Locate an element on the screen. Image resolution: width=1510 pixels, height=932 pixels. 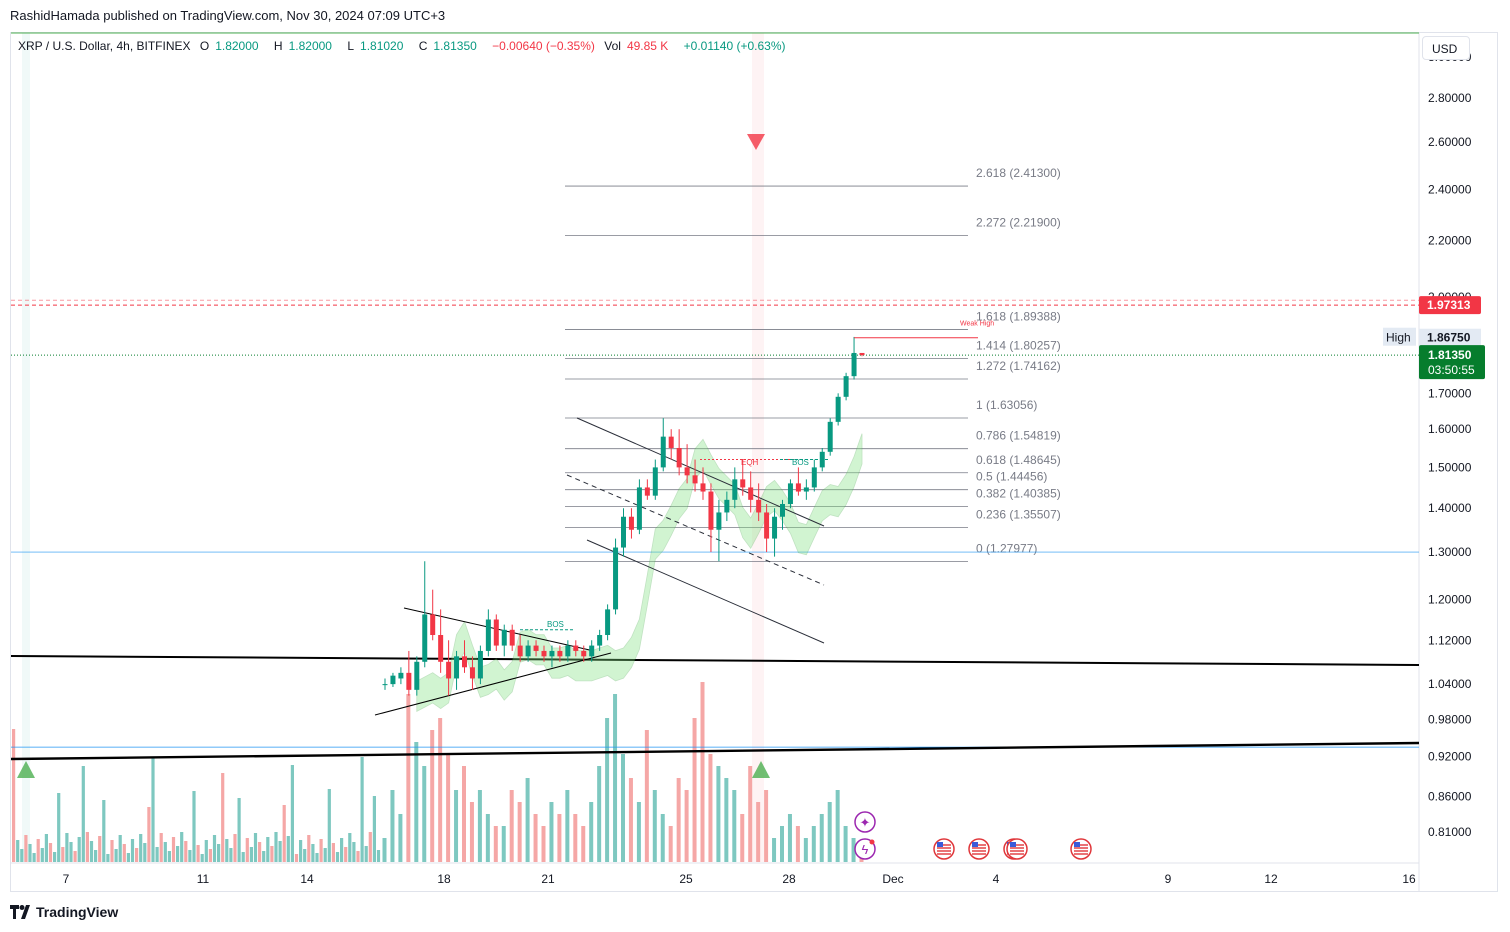
tradingview-footer: TradingView is located at coordinates (64, 912).